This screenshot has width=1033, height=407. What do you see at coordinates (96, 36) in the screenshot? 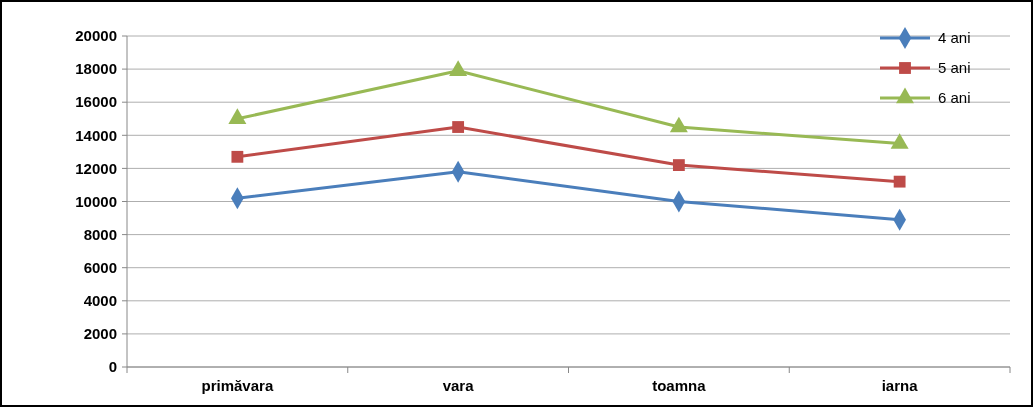
I see `y-tick-label: 20000` at bounding box center [96, 36].